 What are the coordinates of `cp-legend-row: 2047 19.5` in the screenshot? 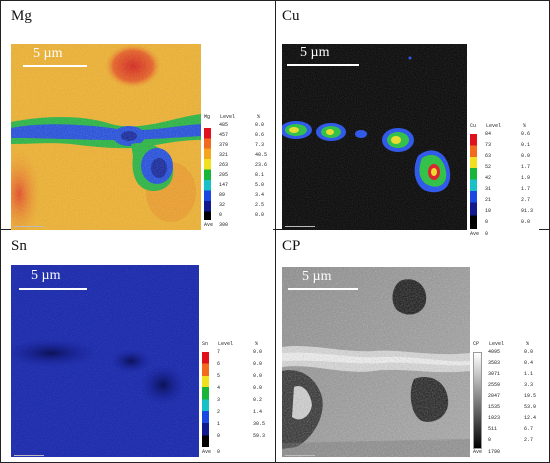 It's located at (512, 396).